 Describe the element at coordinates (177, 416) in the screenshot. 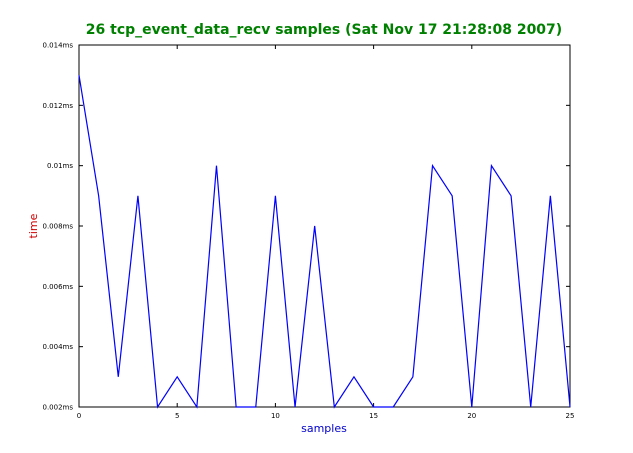

I see `x-tick-label: 5` at that location.